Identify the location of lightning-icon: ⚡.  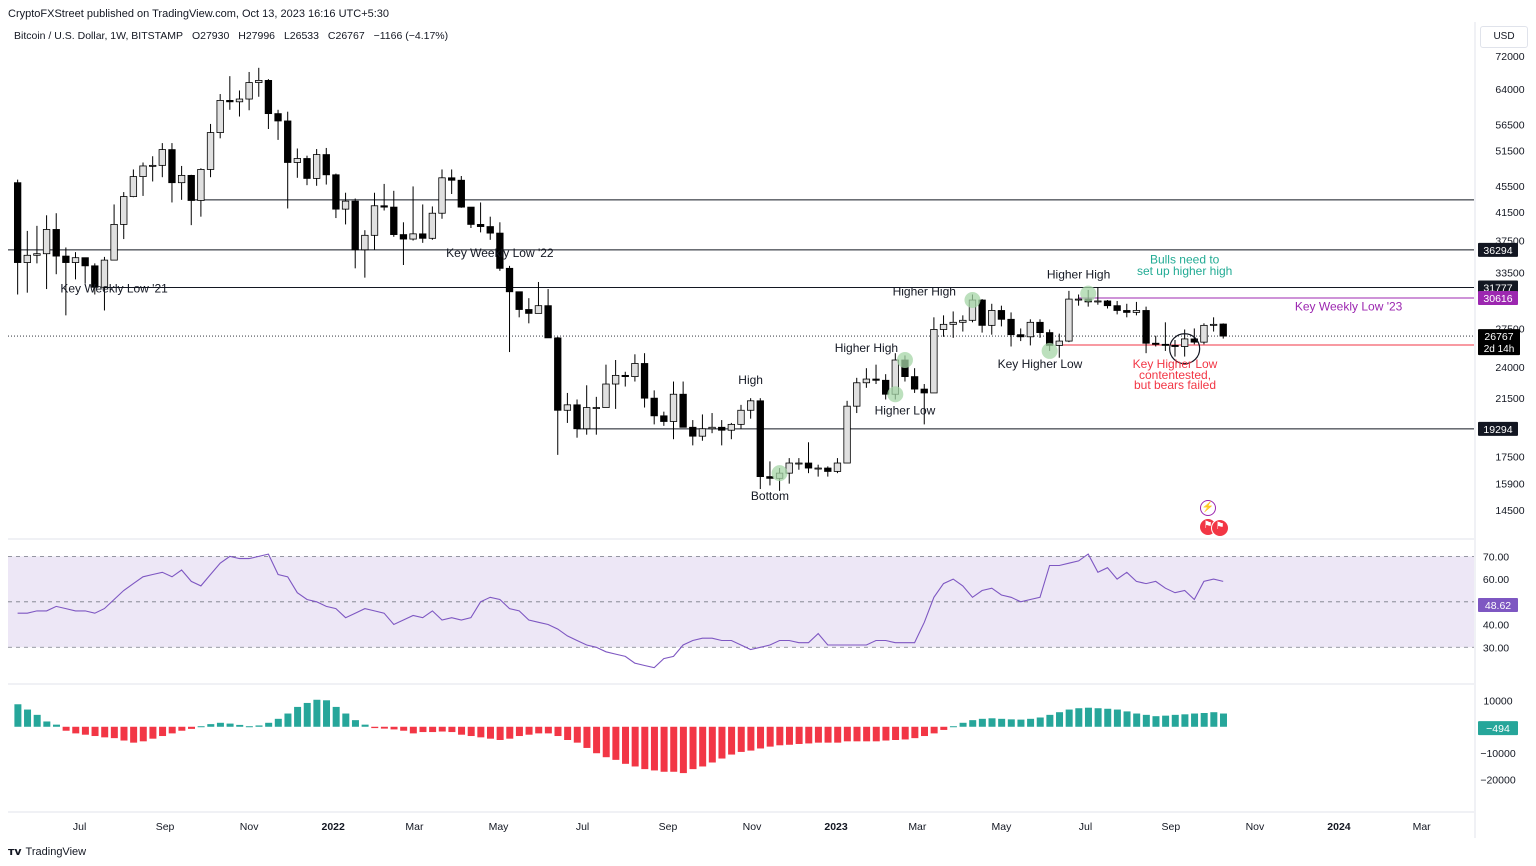
(1208, 508).